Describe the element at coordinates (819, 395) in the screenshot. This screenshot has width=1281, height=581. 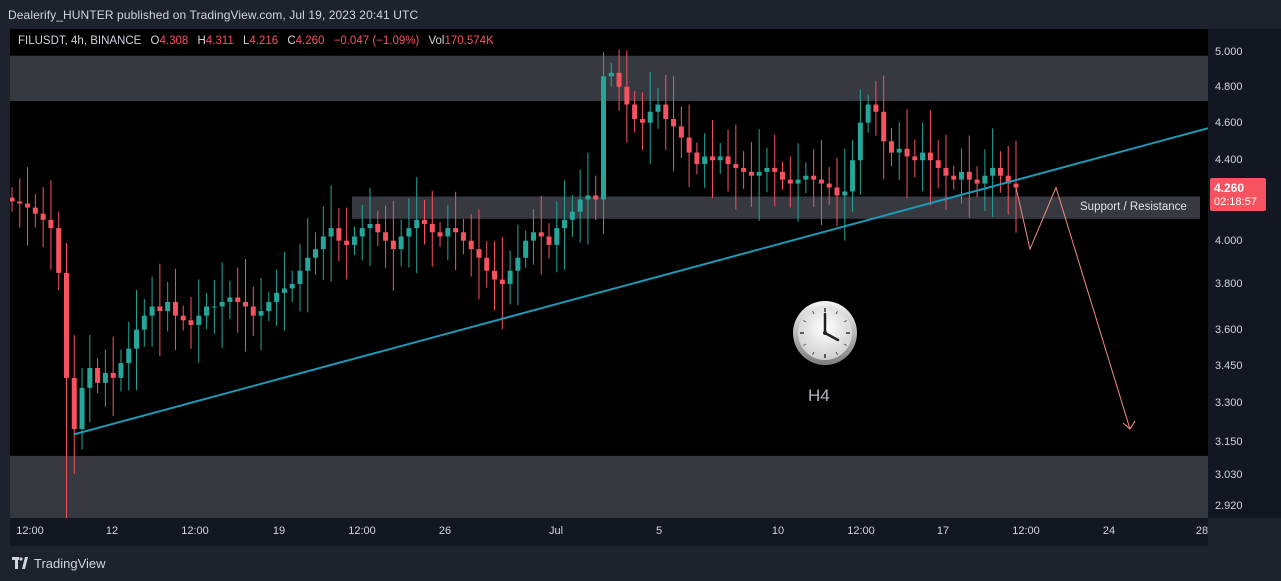
I see `timeframe-label: H4` at that location.